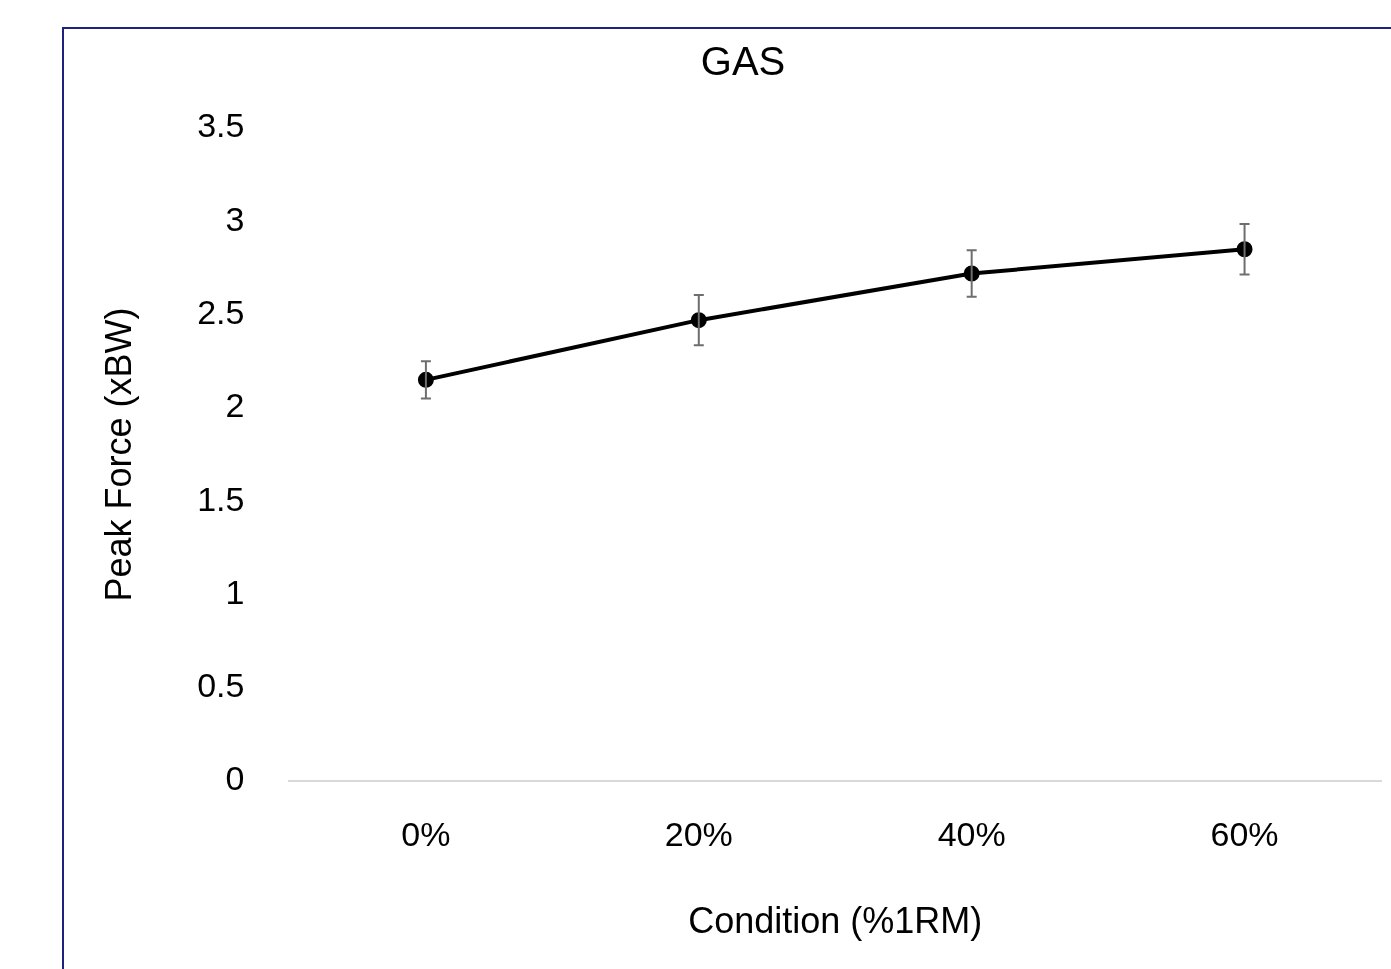  Describe the element at coordinates (1244, 833) in the screenshot. I see `x-tick-label: 60%` at that location.